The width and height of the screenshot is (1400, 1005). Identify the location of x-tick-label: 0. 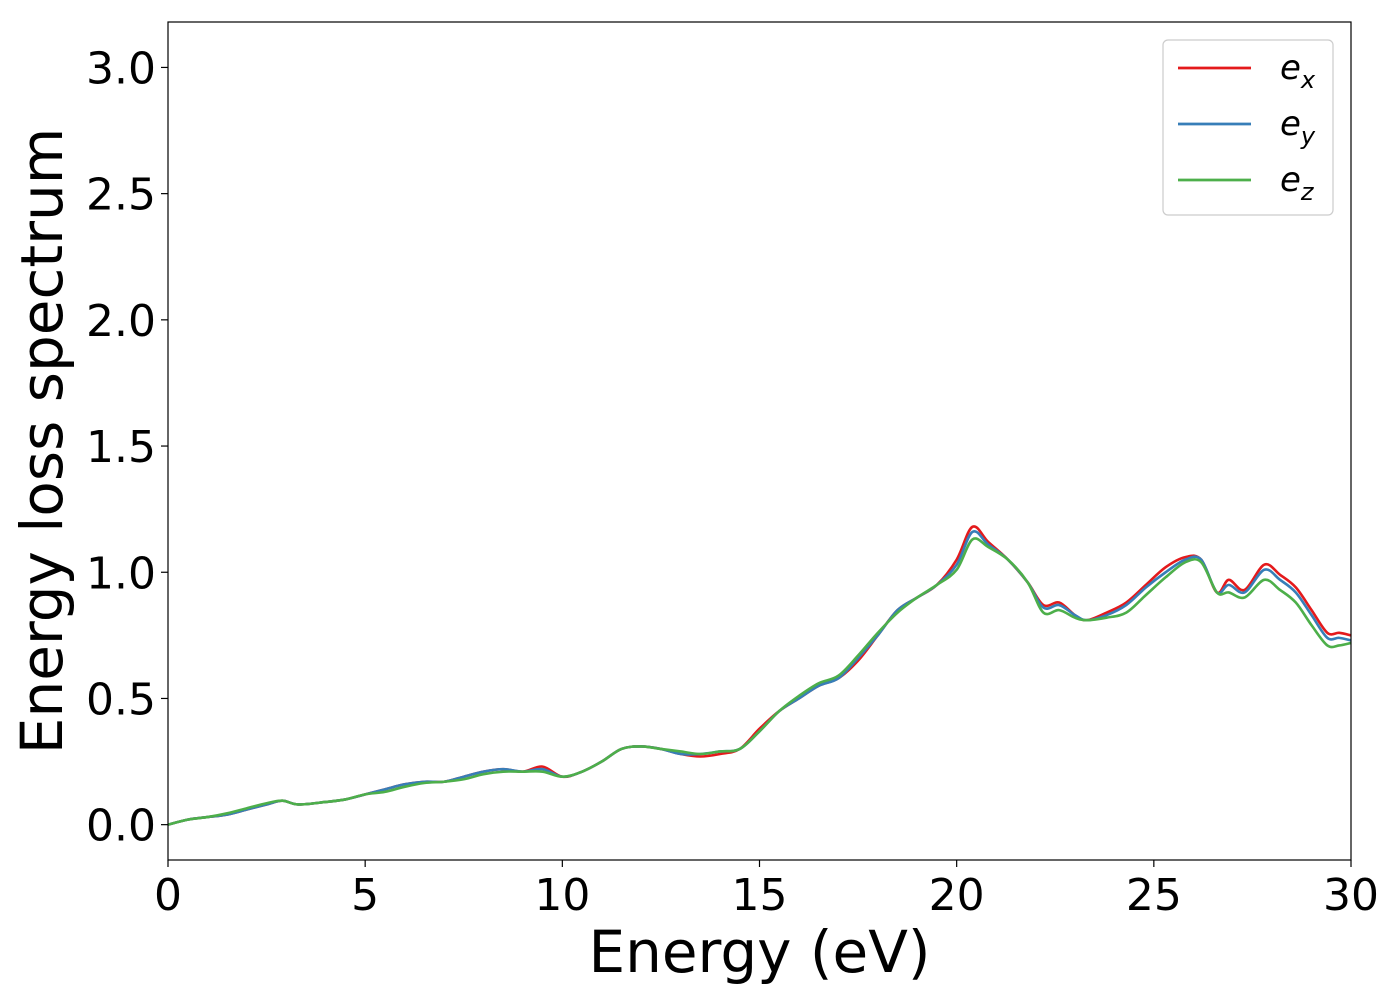
(168, 895).